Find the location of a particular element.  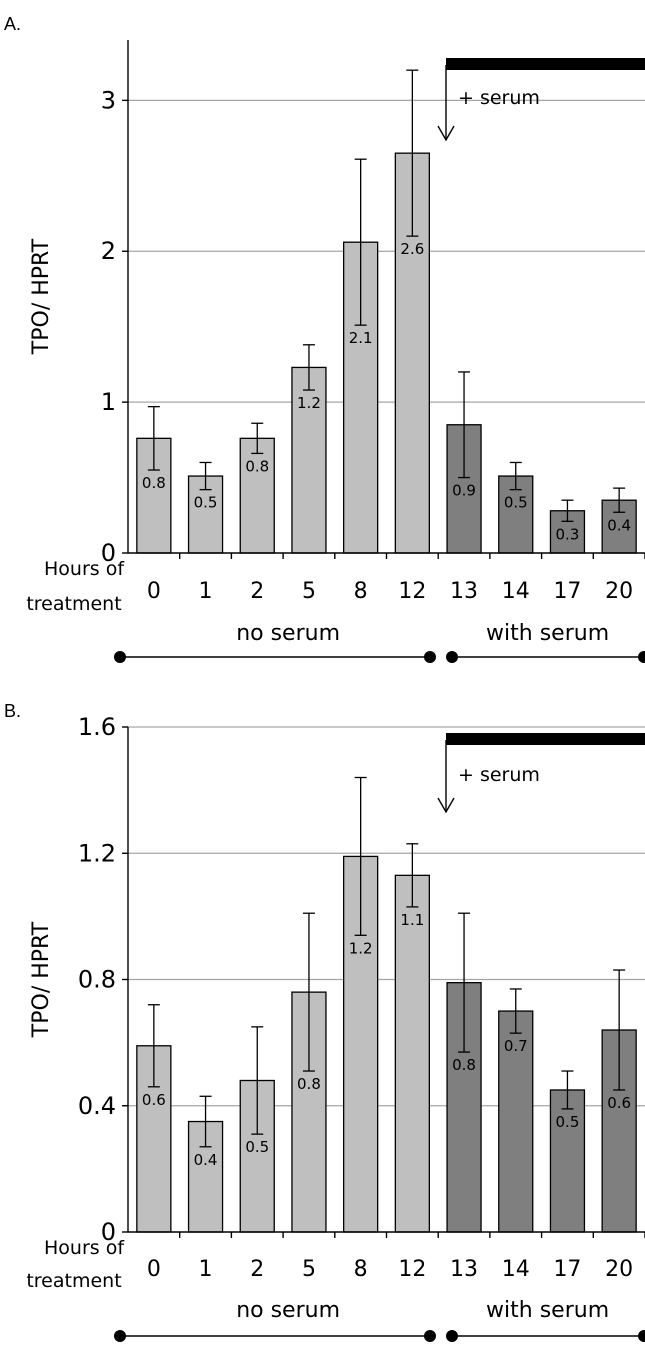

y-tick-label: 0.8 is located at coordinates (97, 980).